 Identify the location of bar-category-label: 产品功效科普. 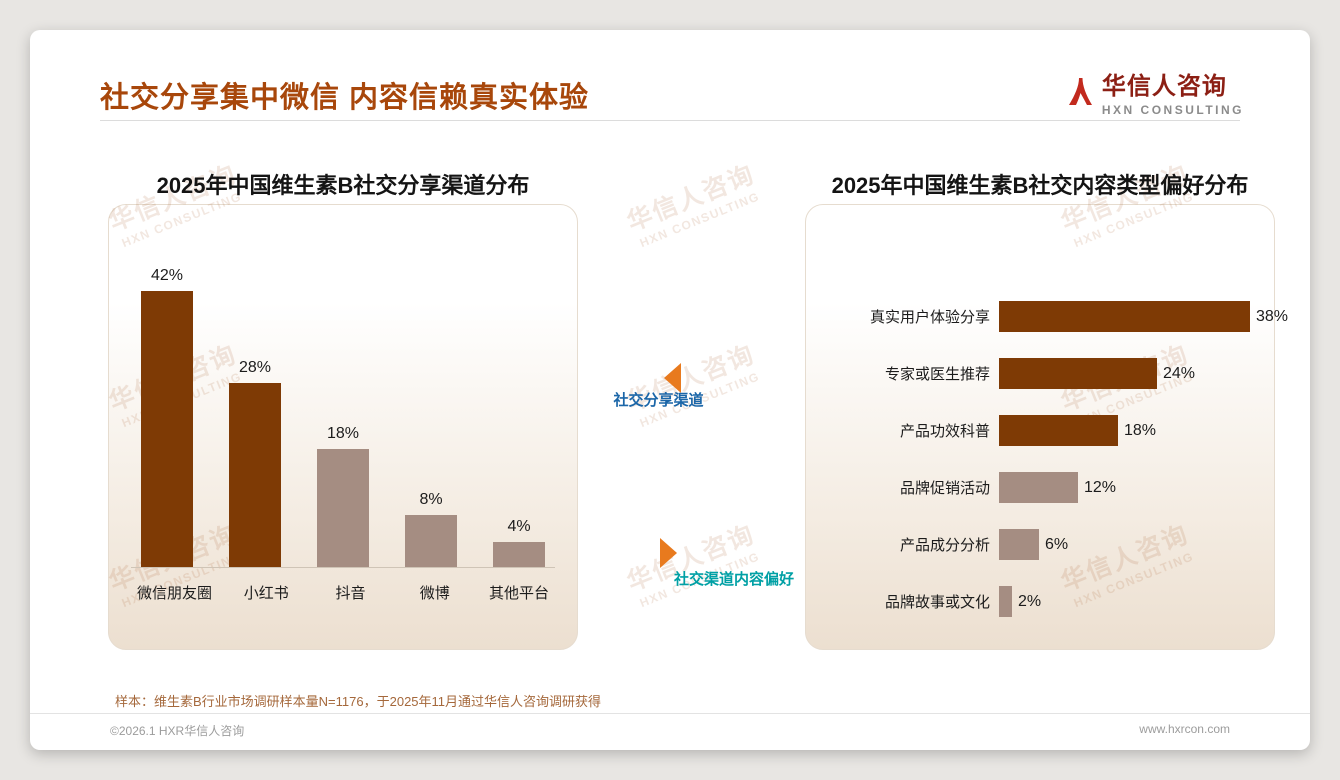
(944, 431).